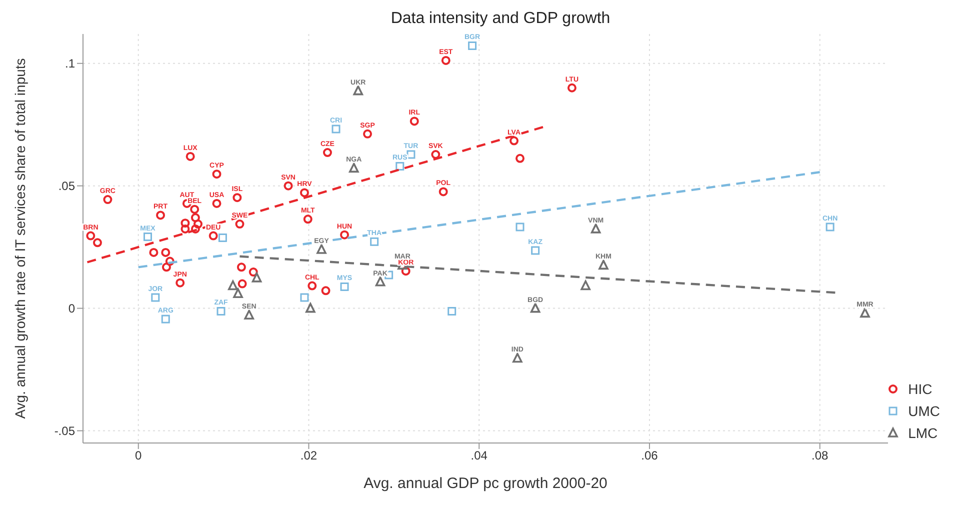 The image size is (957, 509). Describe the element at coordinates (65, 431) in the screenshot. I see `y-tick-label: -.05` at that location.